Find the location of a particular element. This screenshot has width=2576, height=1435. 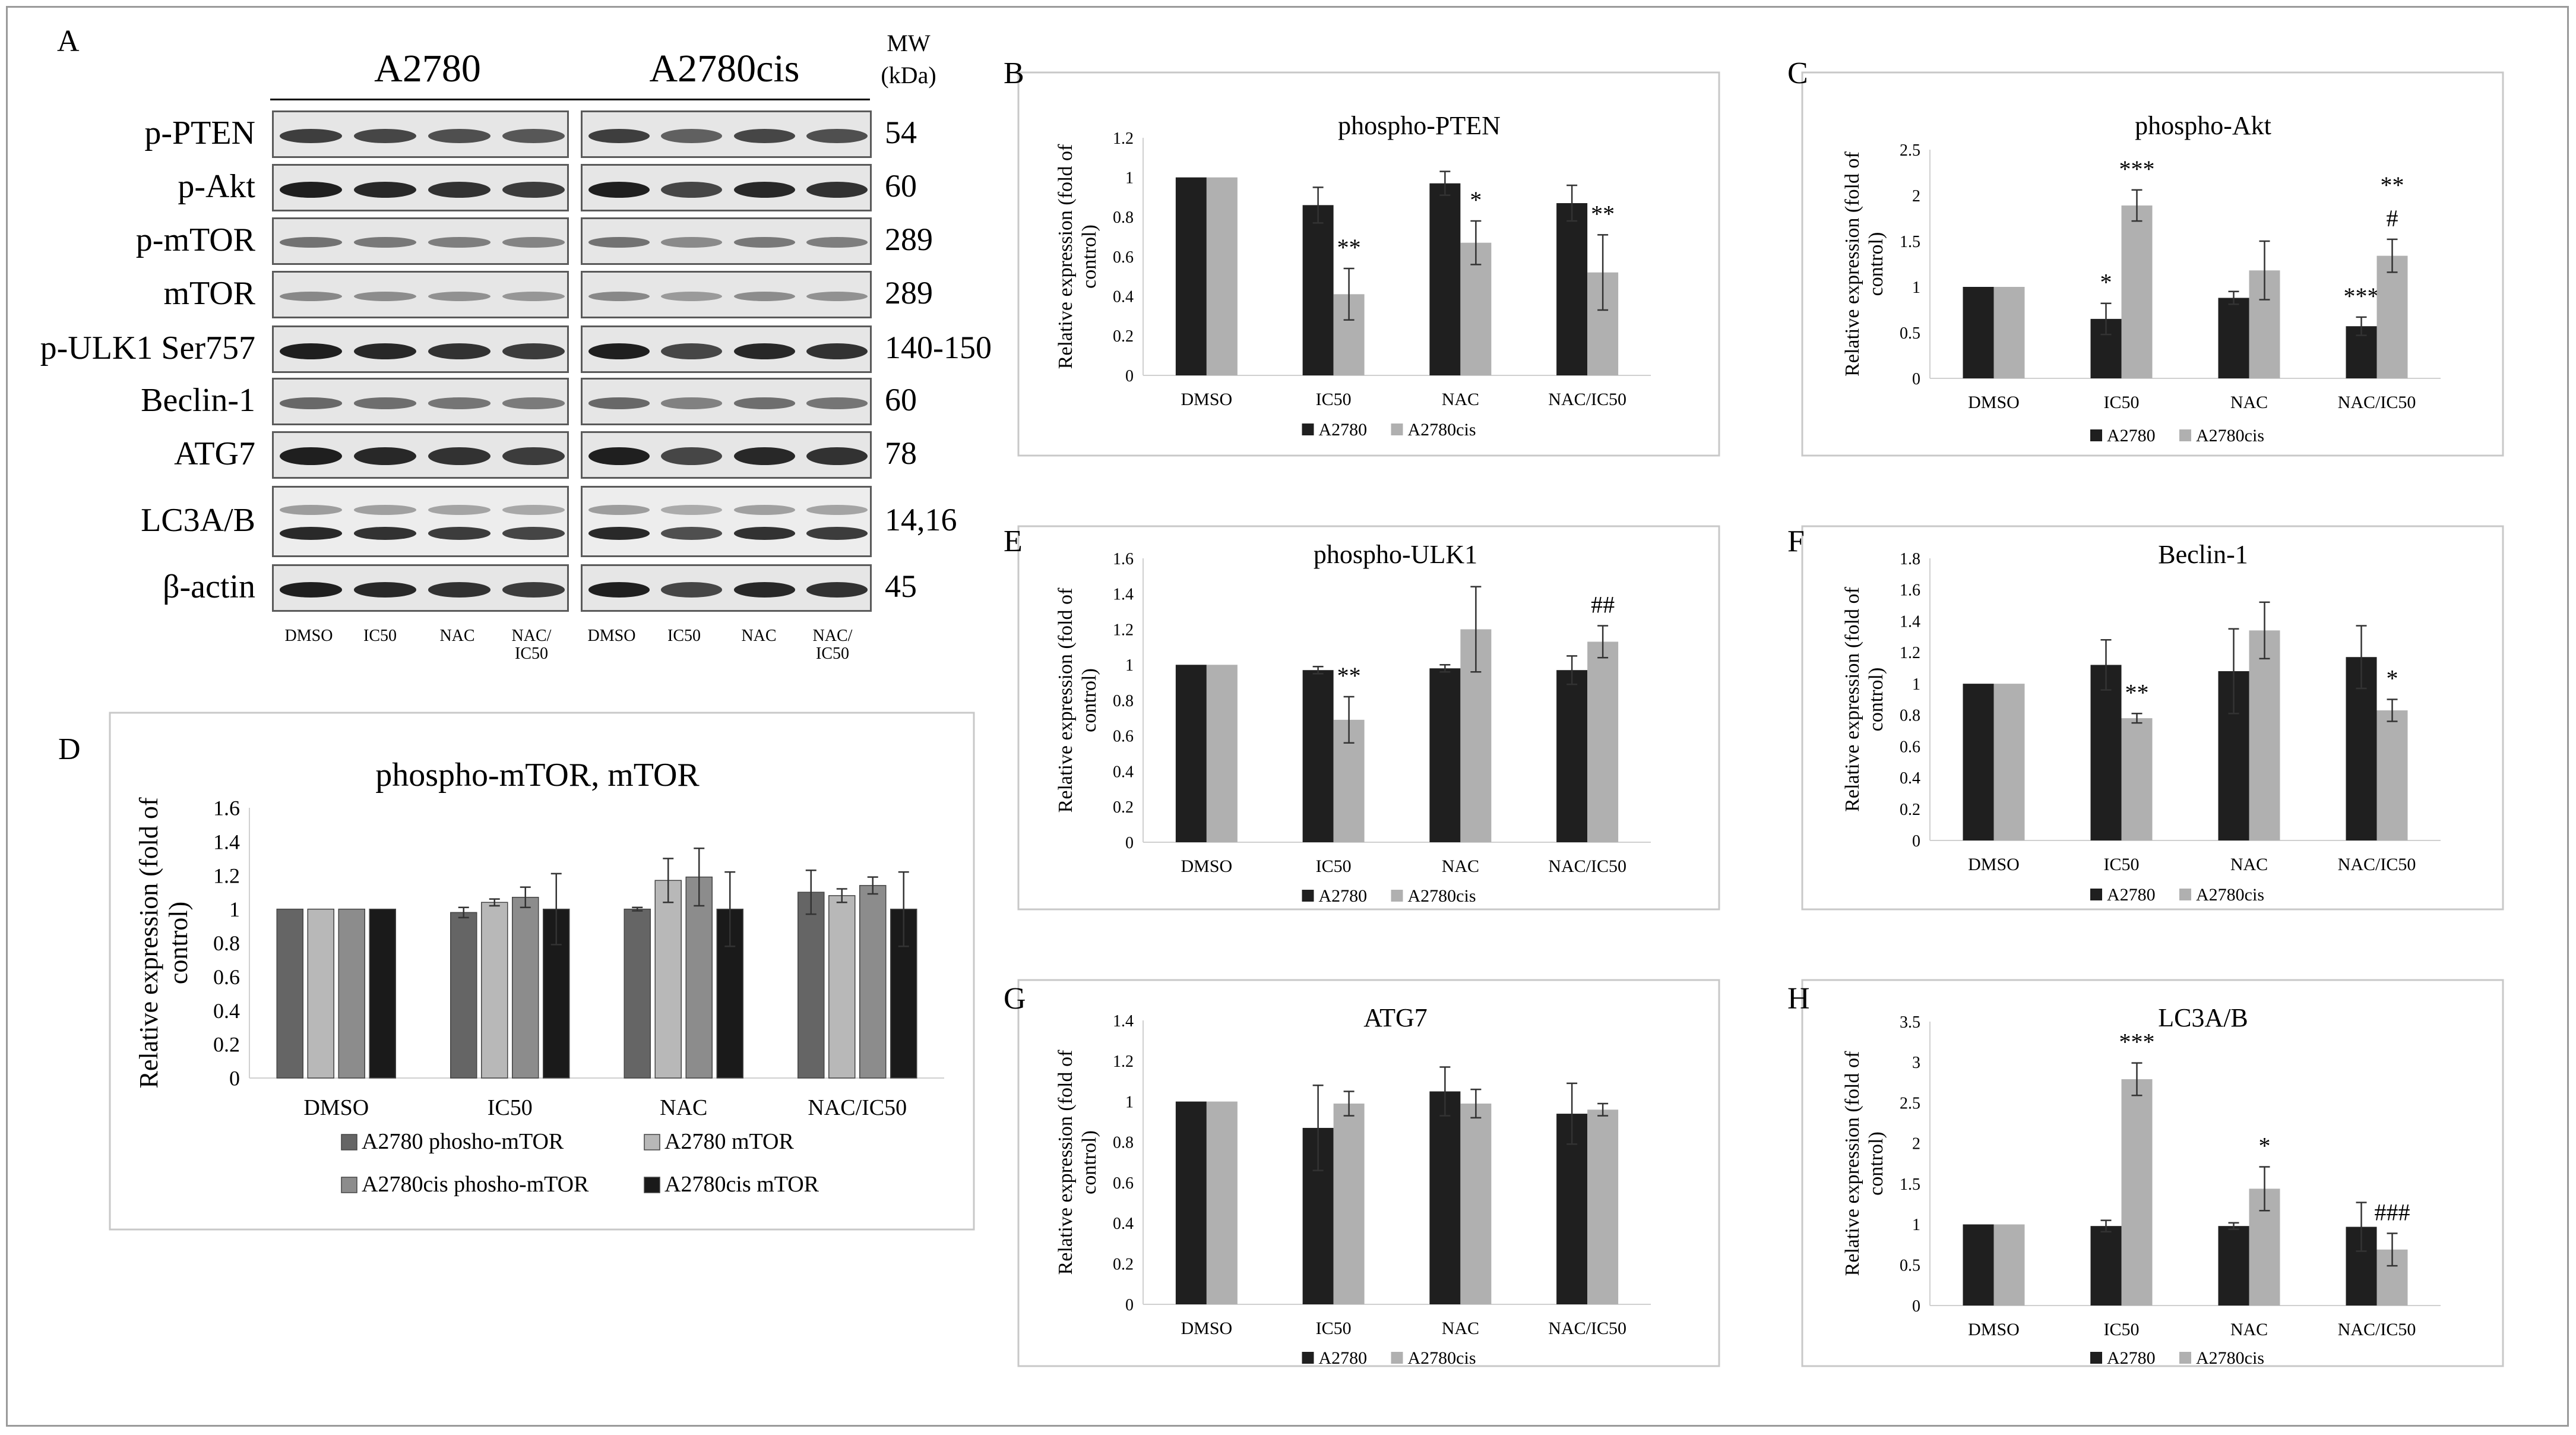

y-tick-label: 3 is located at coordinates (1916, 1063).